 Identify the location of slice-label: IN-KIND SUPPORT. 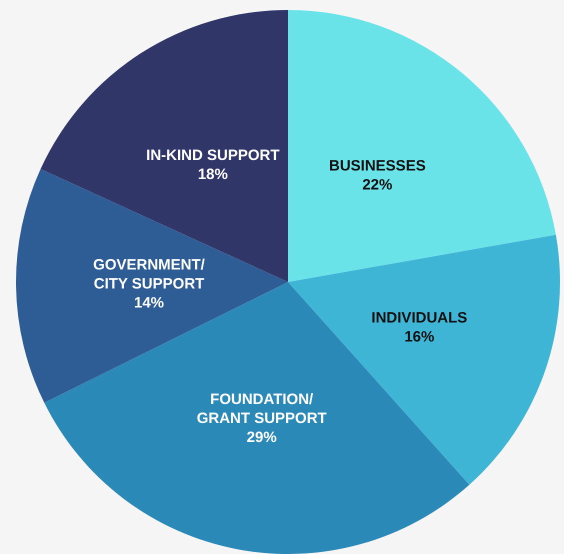
(213, 155).